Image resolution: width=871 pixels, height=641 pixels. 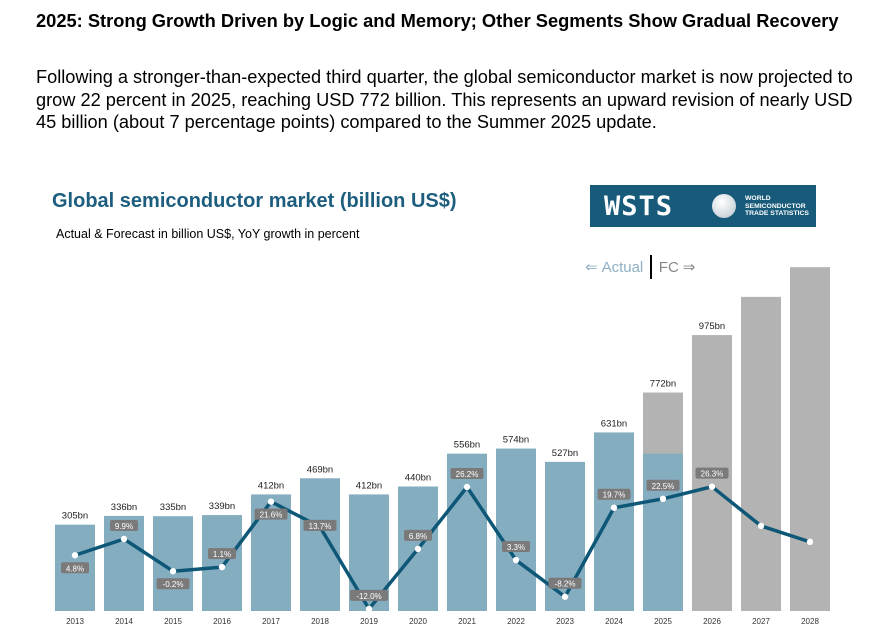 What do you see at coordinates (712, 326) in the screenshot?
I see `bar-value-label: 975bn` at bounding box center [712, 326].